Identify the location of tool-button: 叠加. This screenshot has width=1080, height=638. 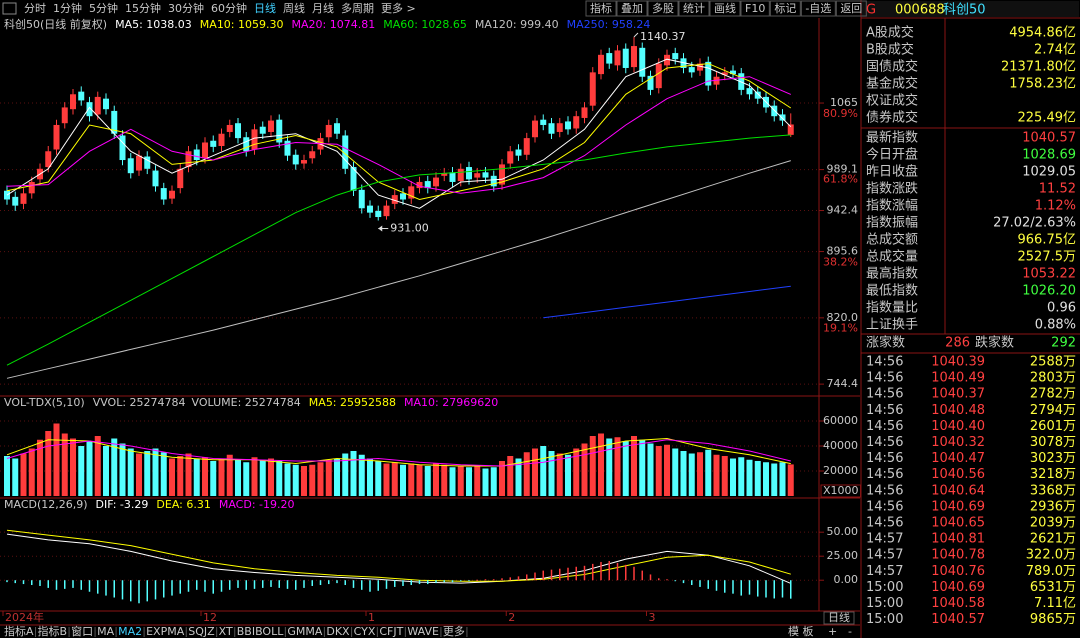
(632, 8).